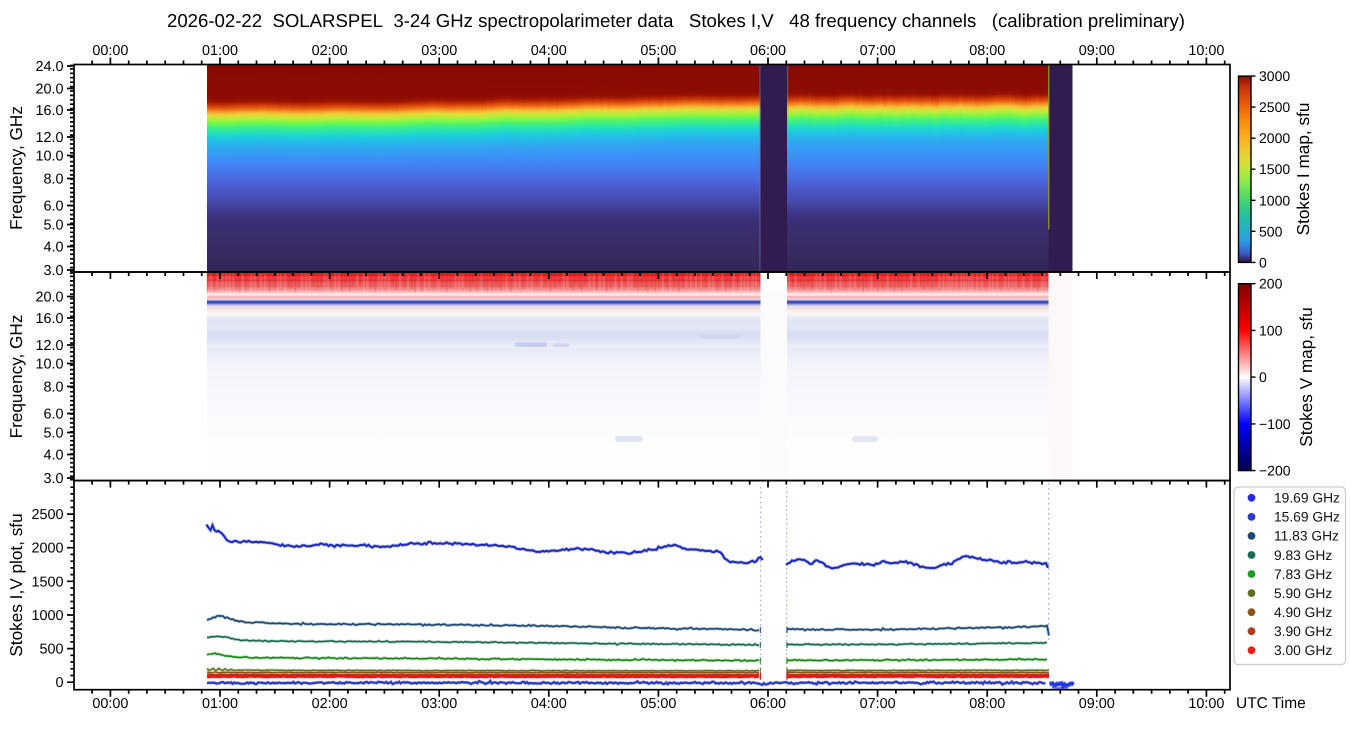 The image size is (1350, 730). I want to click on svg-text: 3.00 GHz, so click(1303, 650).